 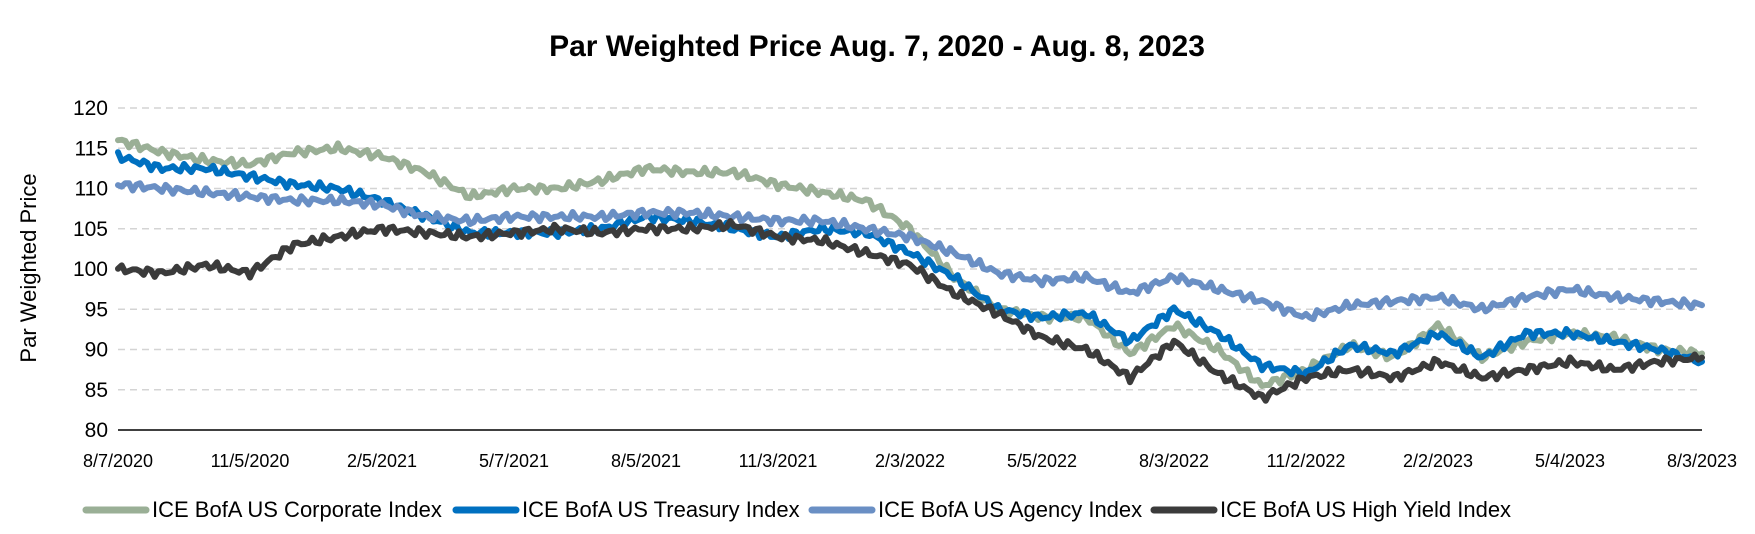 What do you see at coordinates (1174, 461) in the screenshot?
I see `x-tick-label: 8/3/2022` at bounding box center [1174, 461].